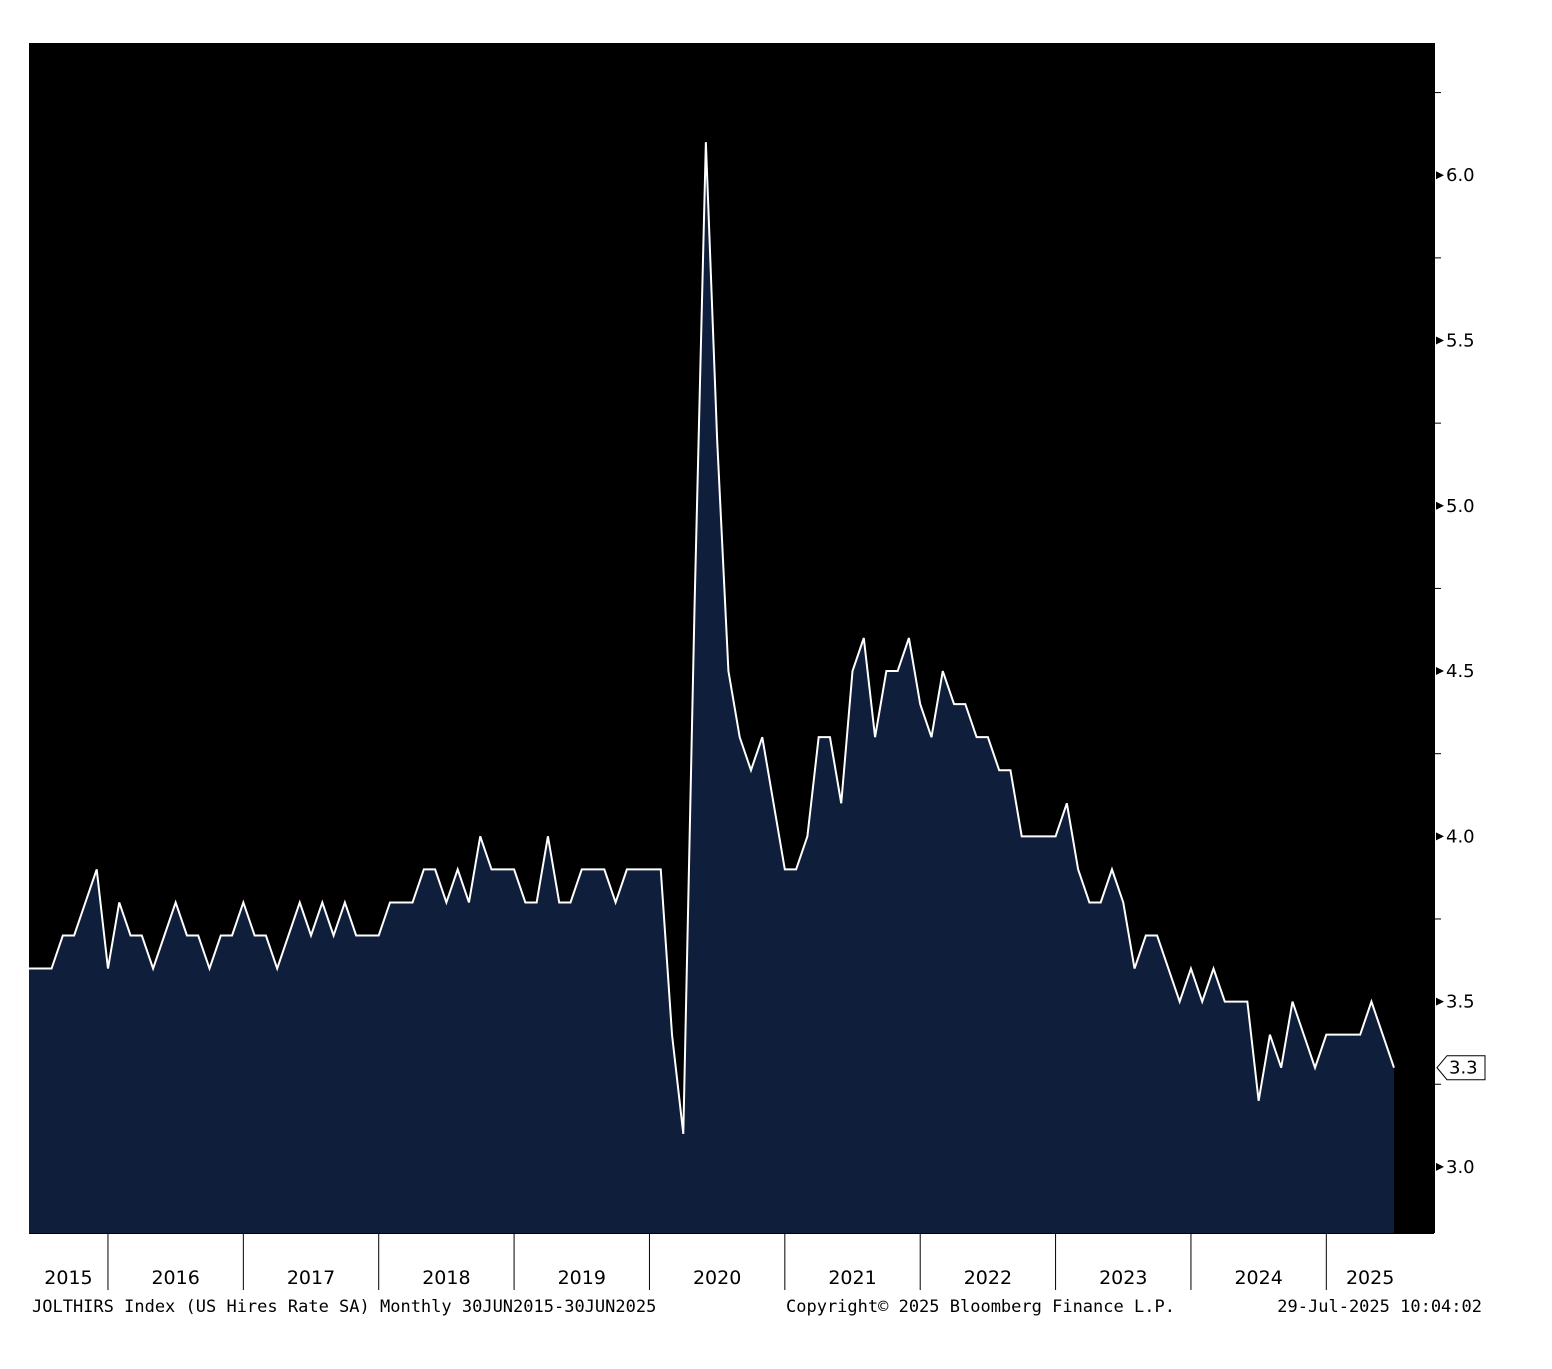 The width and height of the screenshot is (1552, 1369). I want to click on y-tick-label: 5.0, so click(1460, 506).